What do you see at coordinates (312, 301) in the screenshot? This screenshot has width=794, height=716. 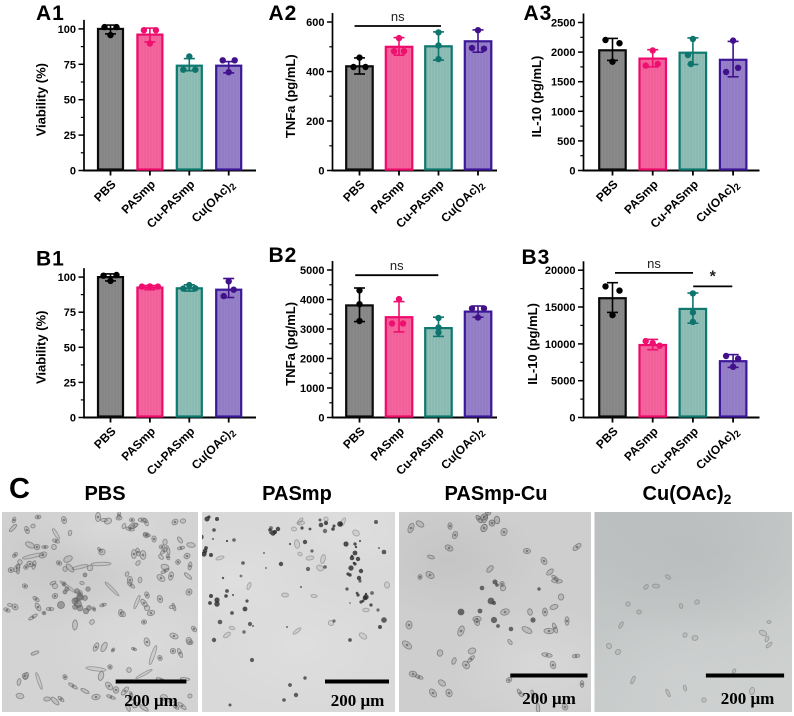 I see `svg-text: 4000` at bounding box center [312, 301].